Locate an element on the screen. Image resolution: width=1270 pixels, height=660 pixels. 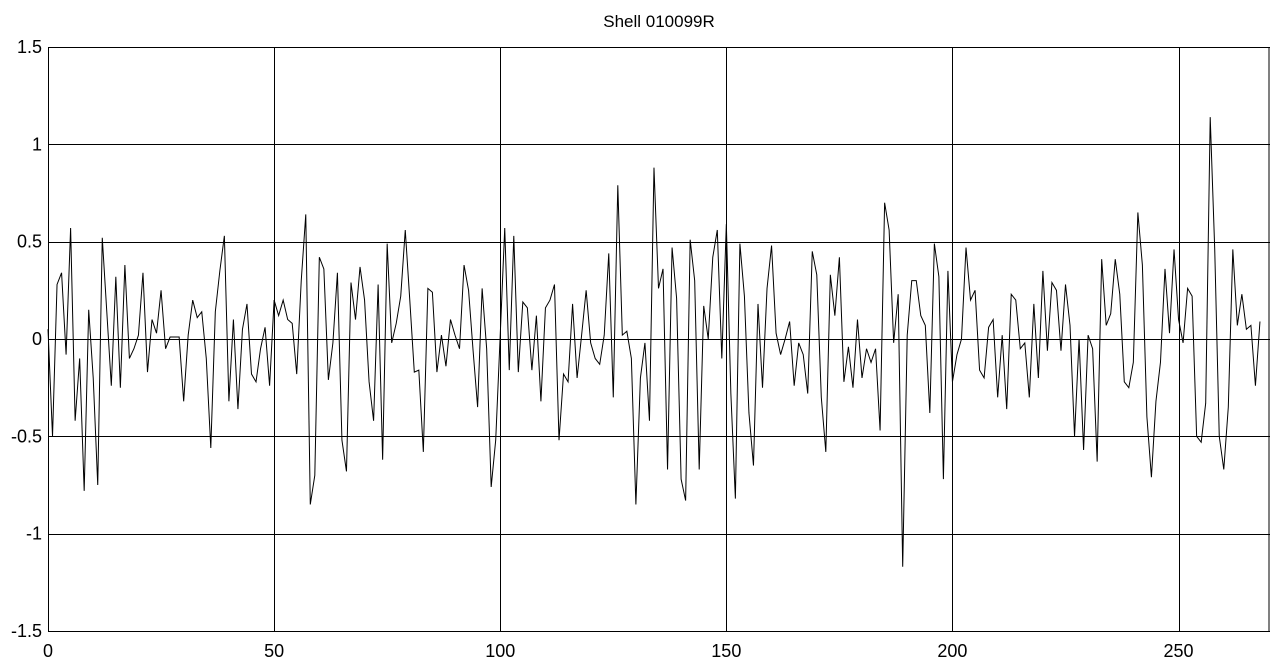
y-tick-label: -1 is located at coordinates (34, 534).